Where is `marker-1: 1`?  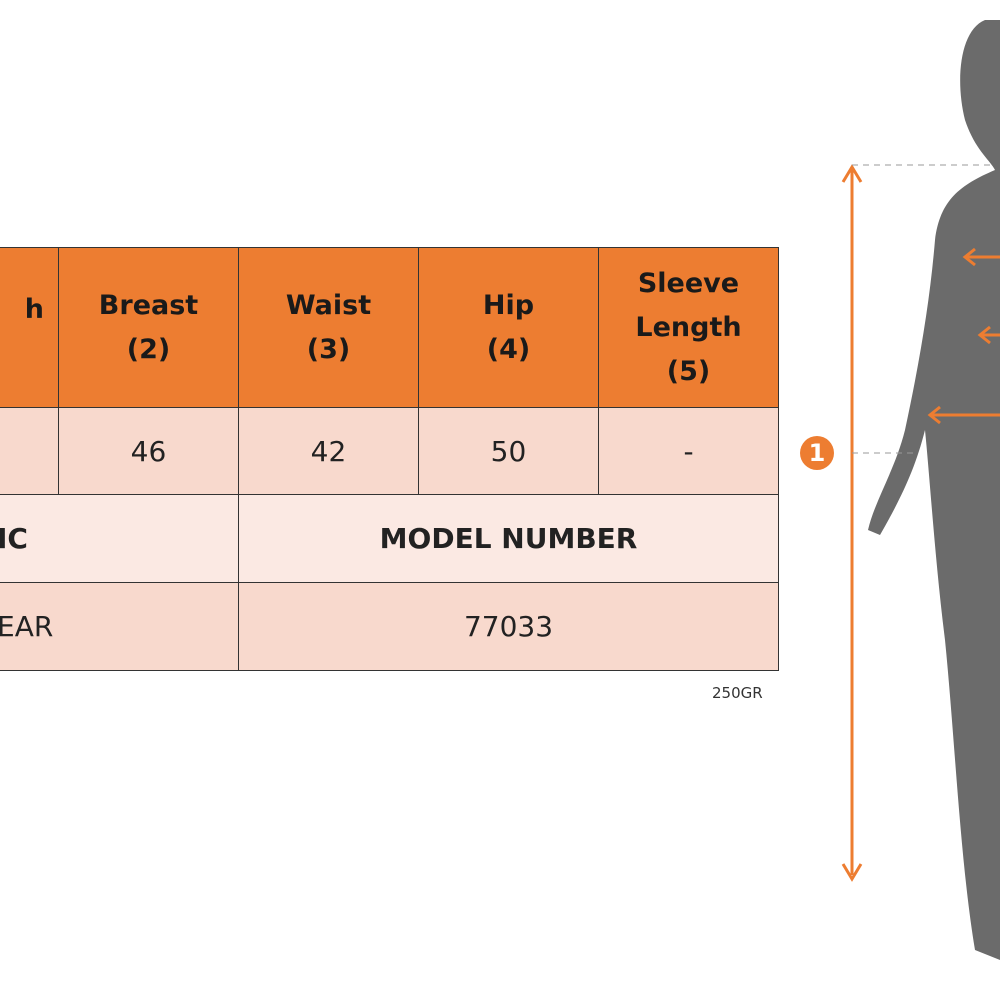
marker-1: 1 is located at coordinates (817, 453).